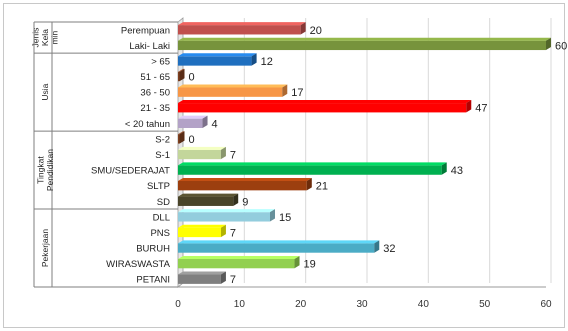 The height and width of the screenshot is (331, 568). What do you see at coordinates (362, 304) in the screenshot?
I see `x-tick-label: 30` at bounding box center [362, 304].